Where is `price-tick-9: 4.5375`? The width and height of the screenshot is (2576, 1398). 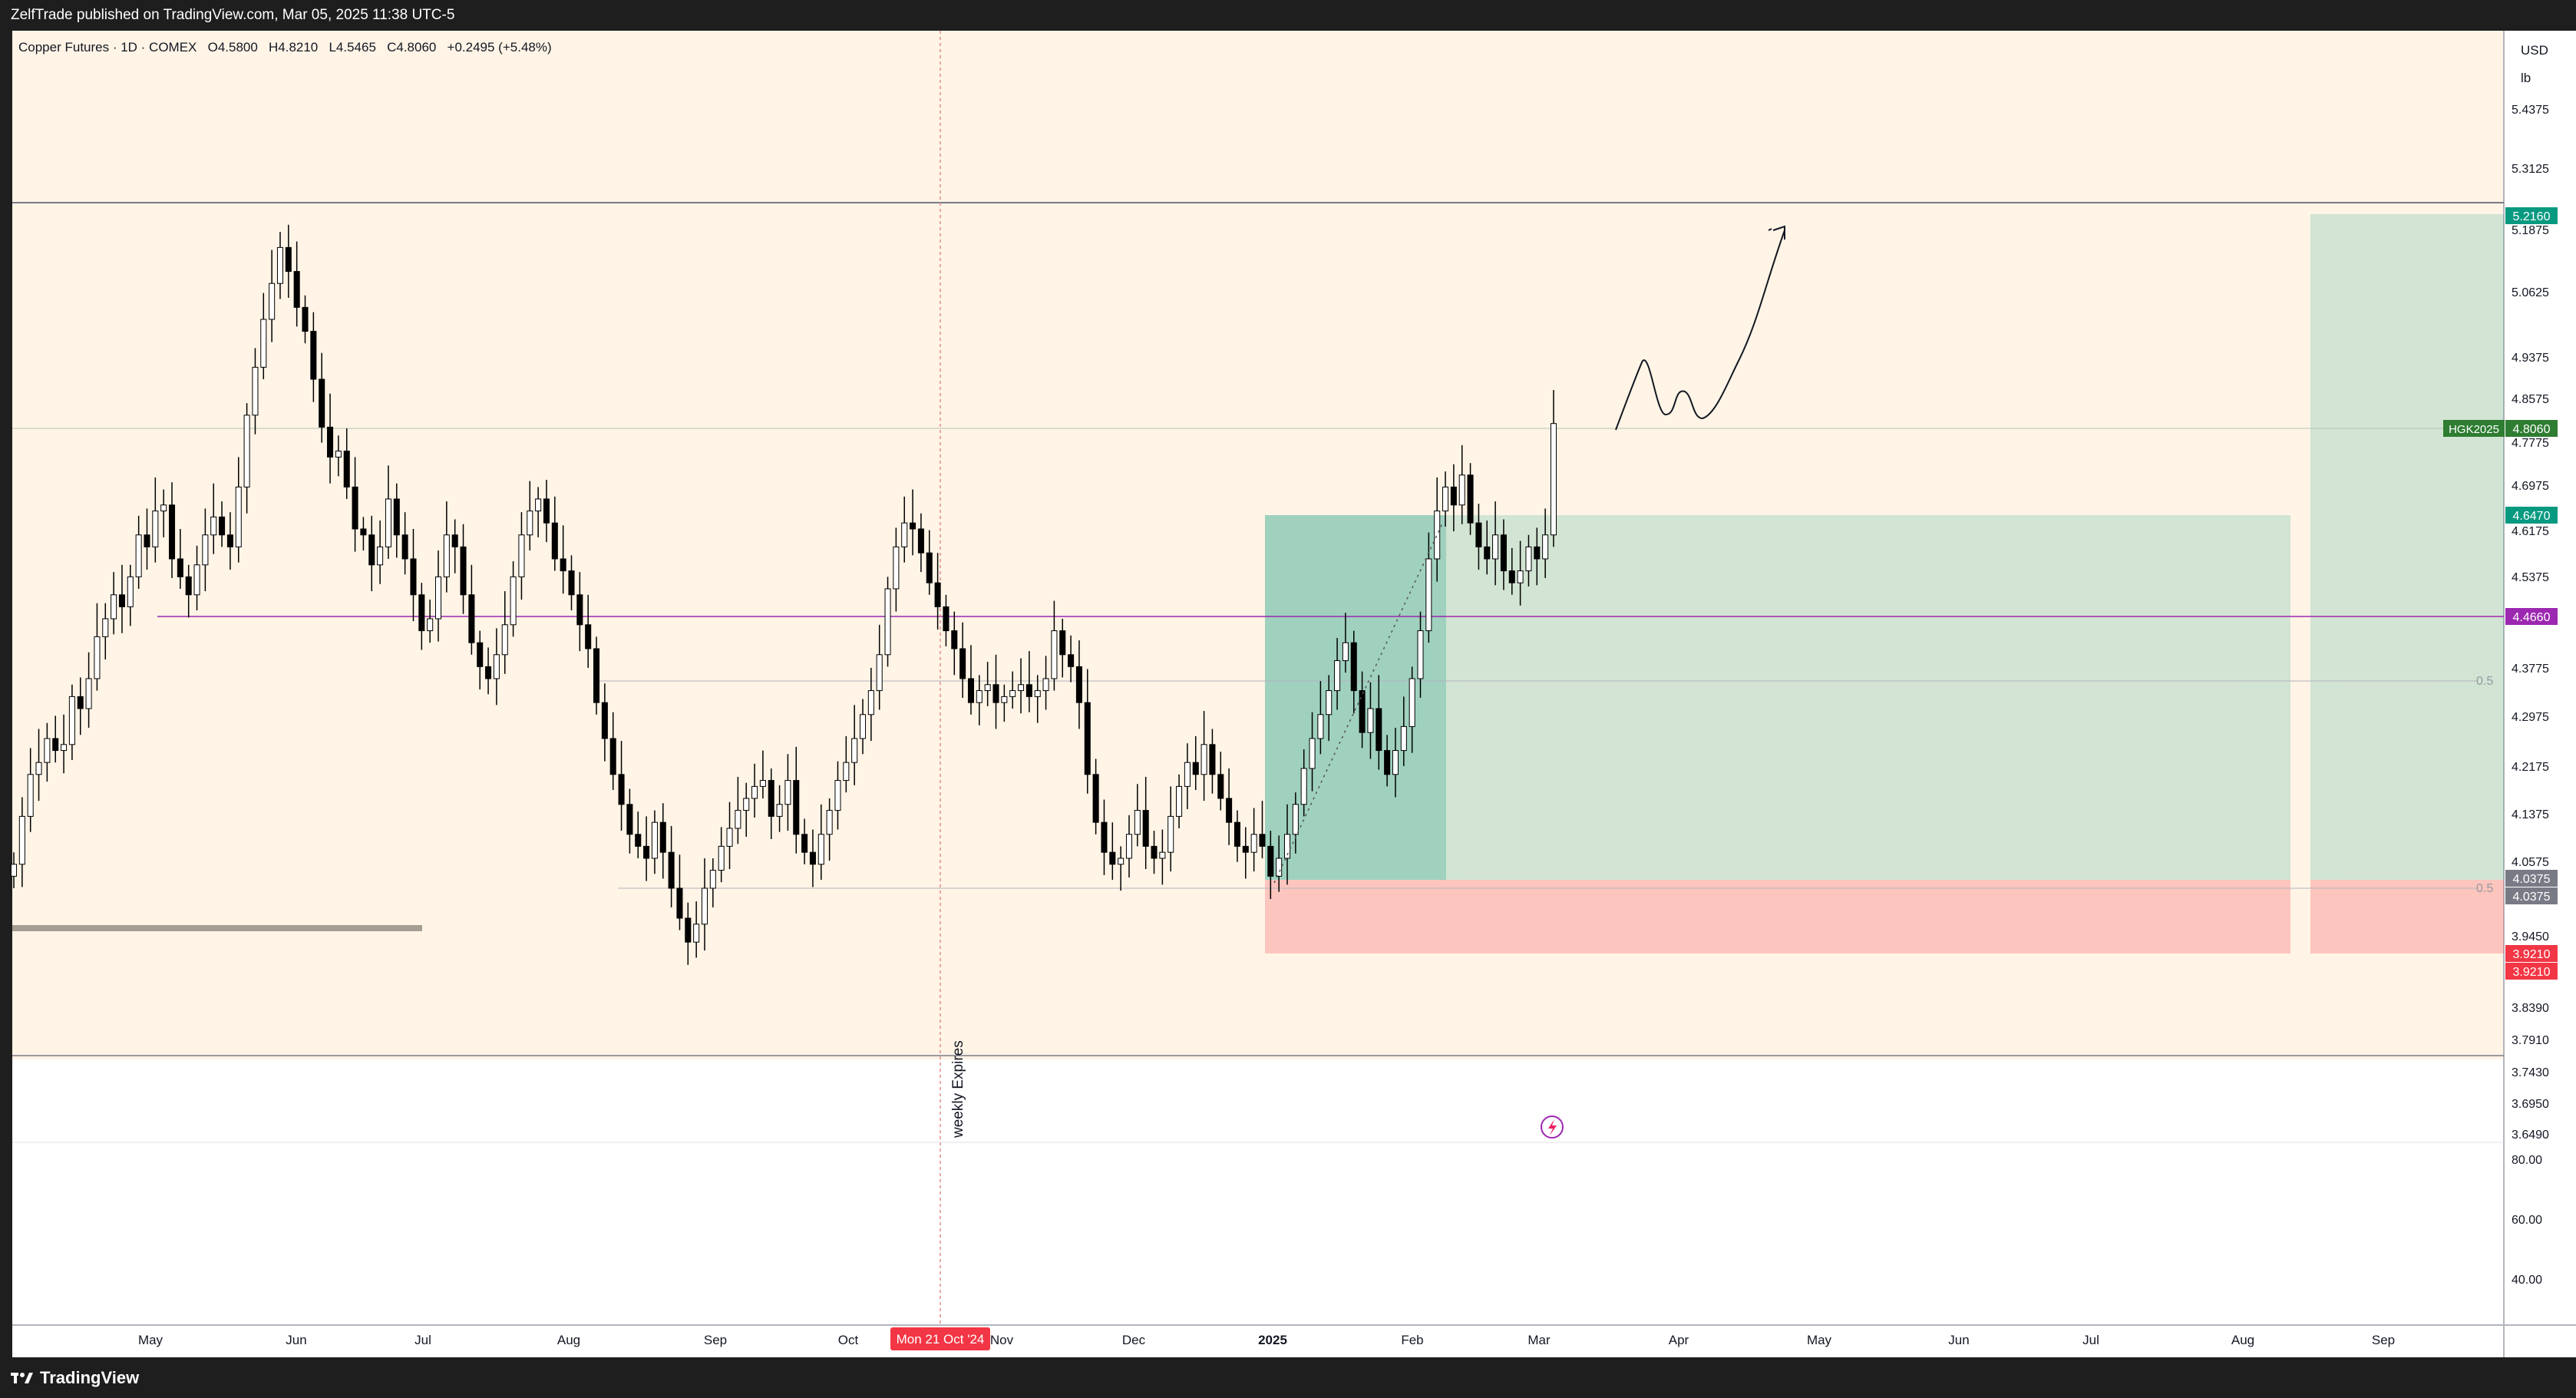
price-tick-9: 4.5375 is located at coordinates (2530, 577).